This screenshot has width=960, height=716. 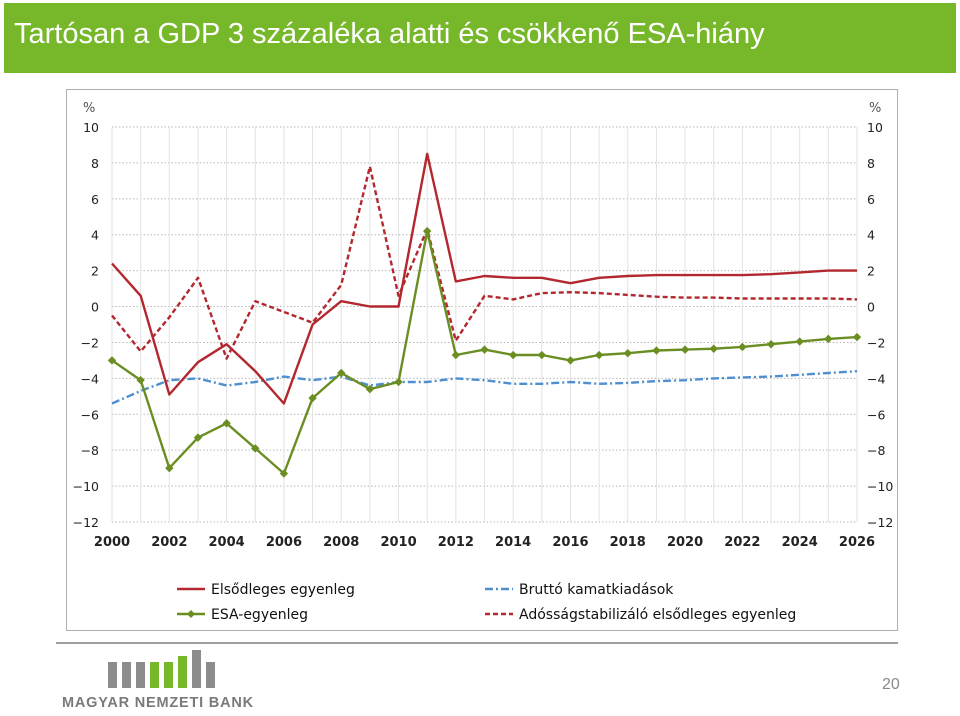 What do you see at coordinates (871, 271) in the screenshot?
I see `y-tick-label-right: 2` at bounding box center [871, 271].